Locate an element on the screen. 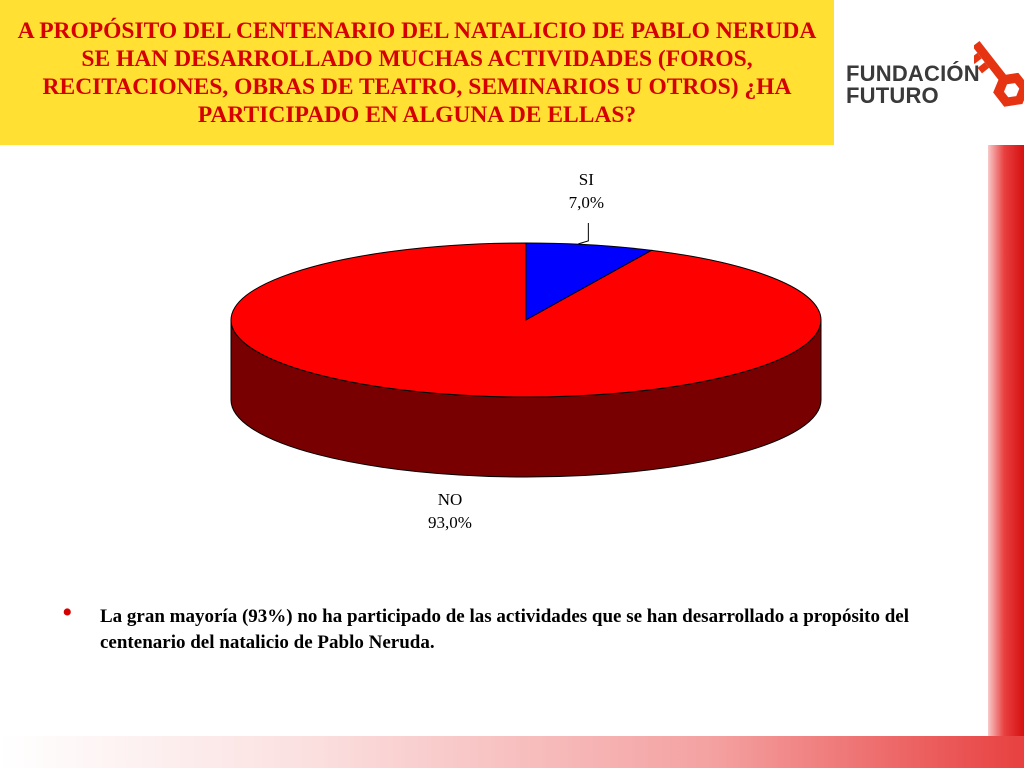  label-layer: SI 7,0% NO 93,0% is located at coordinates (516, 351).